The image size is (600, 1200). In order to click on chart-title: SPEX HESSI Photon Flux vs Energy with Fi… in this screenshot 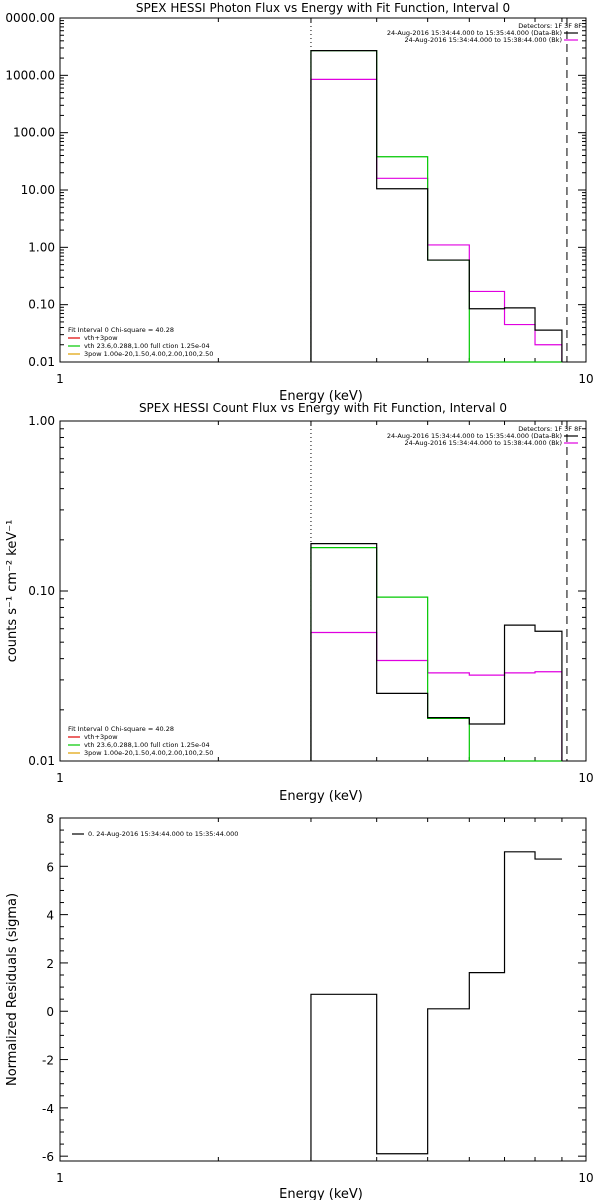, I will do `click(323, 8)`.